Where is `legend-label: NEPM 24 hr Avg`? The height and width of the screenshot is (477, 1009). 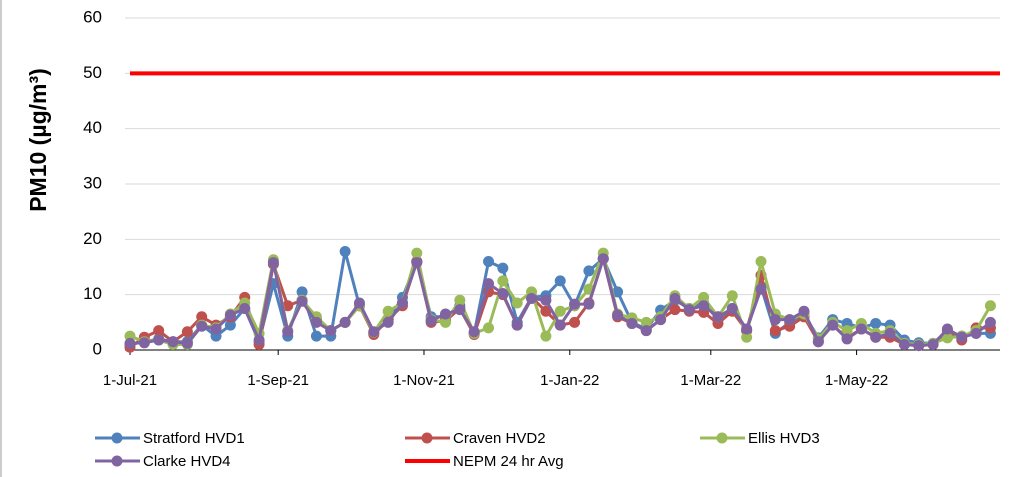 legend-label: NEPM 24 hr Avg is located at coordinates (508, 461).